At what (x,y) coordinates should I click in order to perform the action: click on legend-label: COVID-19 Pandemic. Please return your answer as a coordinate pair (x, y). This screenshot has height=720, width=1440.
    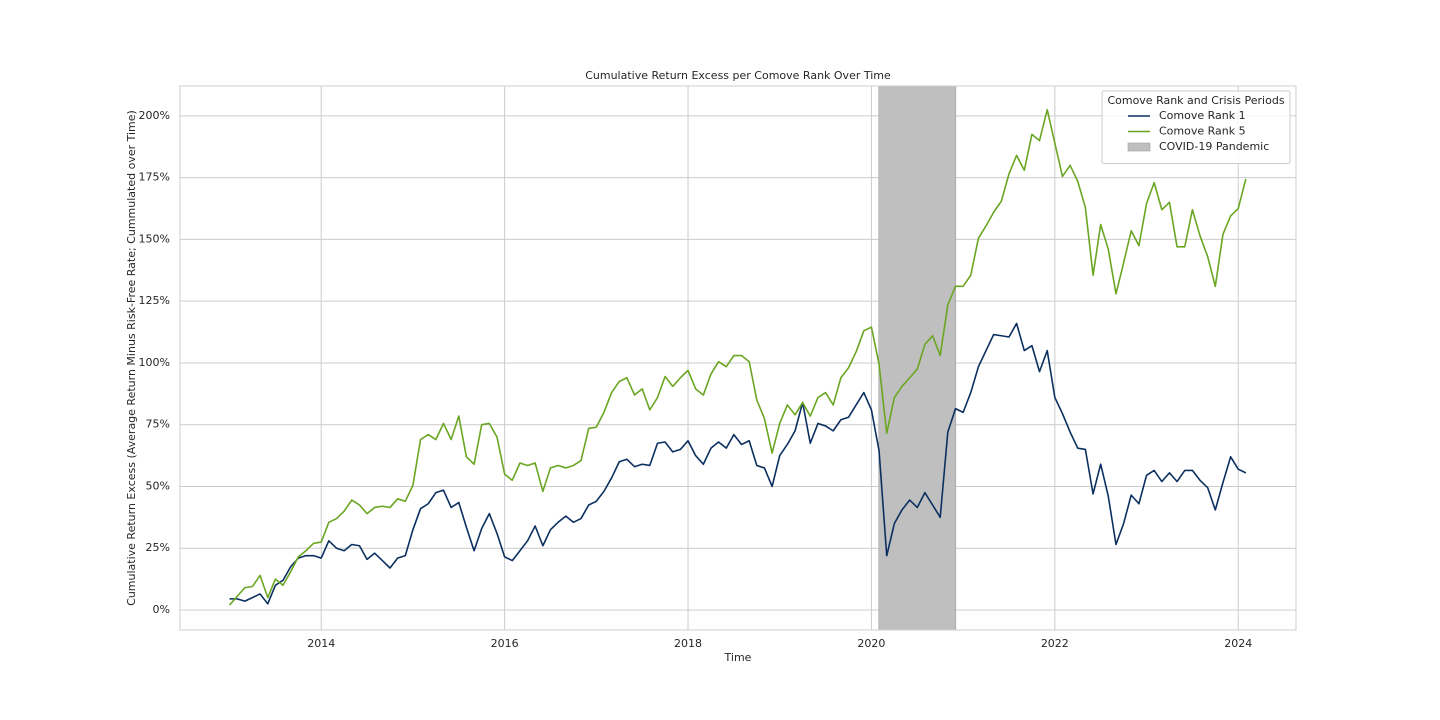
    Looking at the image, I should click on (1214, 146).